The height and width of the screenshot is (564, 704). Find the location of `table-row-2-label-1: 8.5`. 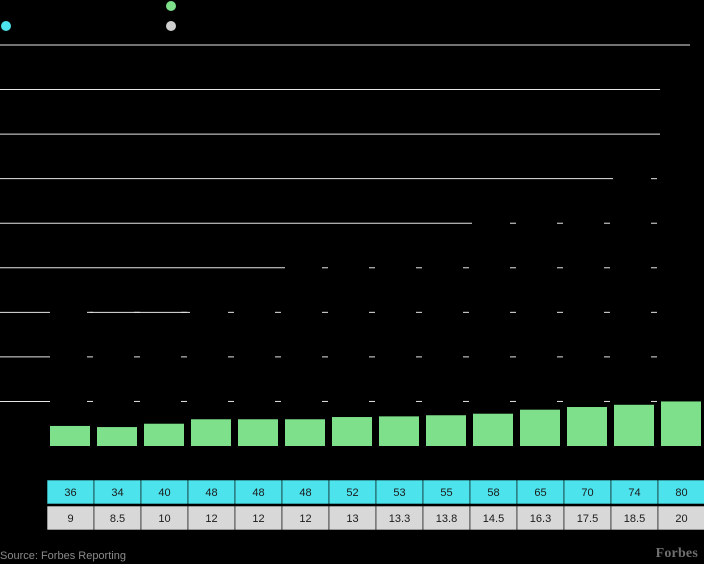

table-row-2-label-1: 8.5 is located at coordinates (117, 519).